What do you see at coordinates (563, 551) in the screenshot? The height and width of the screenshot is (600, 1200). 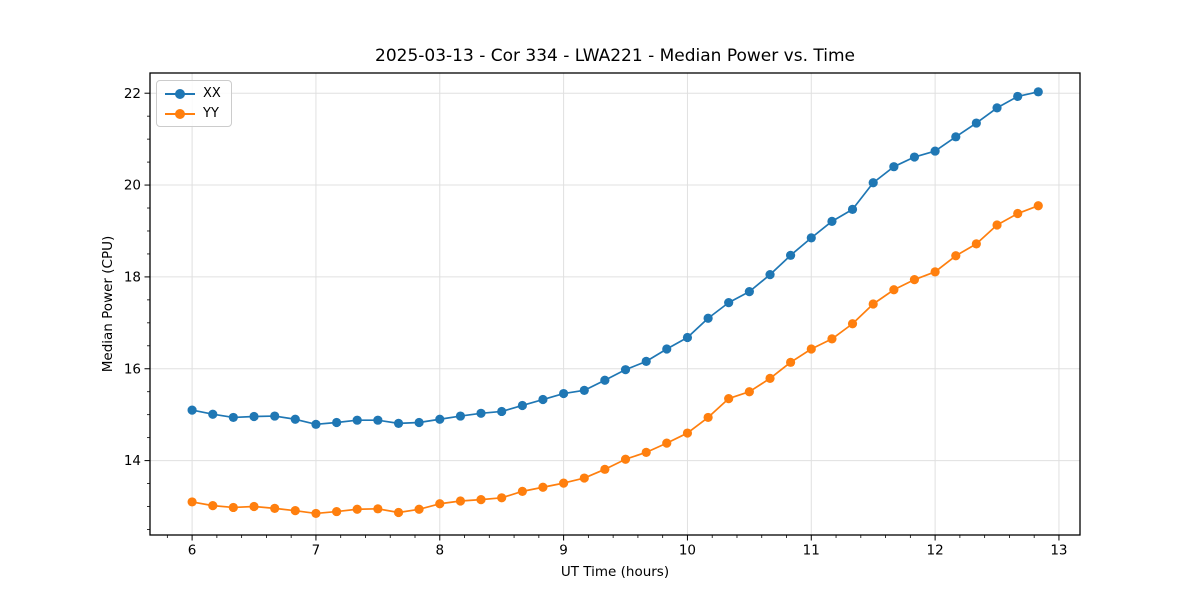 I see `x-tick-label: 9` at bounding box center [563, 551].